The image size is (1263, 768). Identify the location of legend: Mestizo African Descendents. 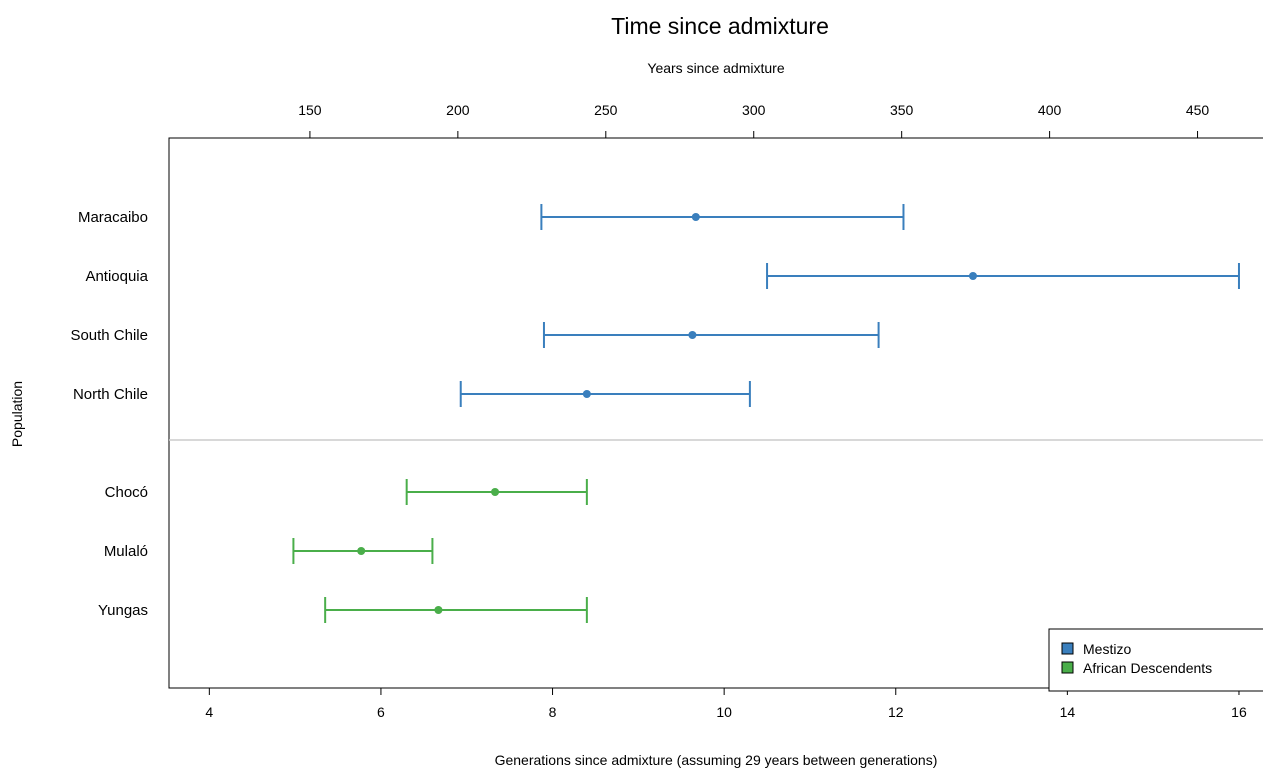
(1155, 660).